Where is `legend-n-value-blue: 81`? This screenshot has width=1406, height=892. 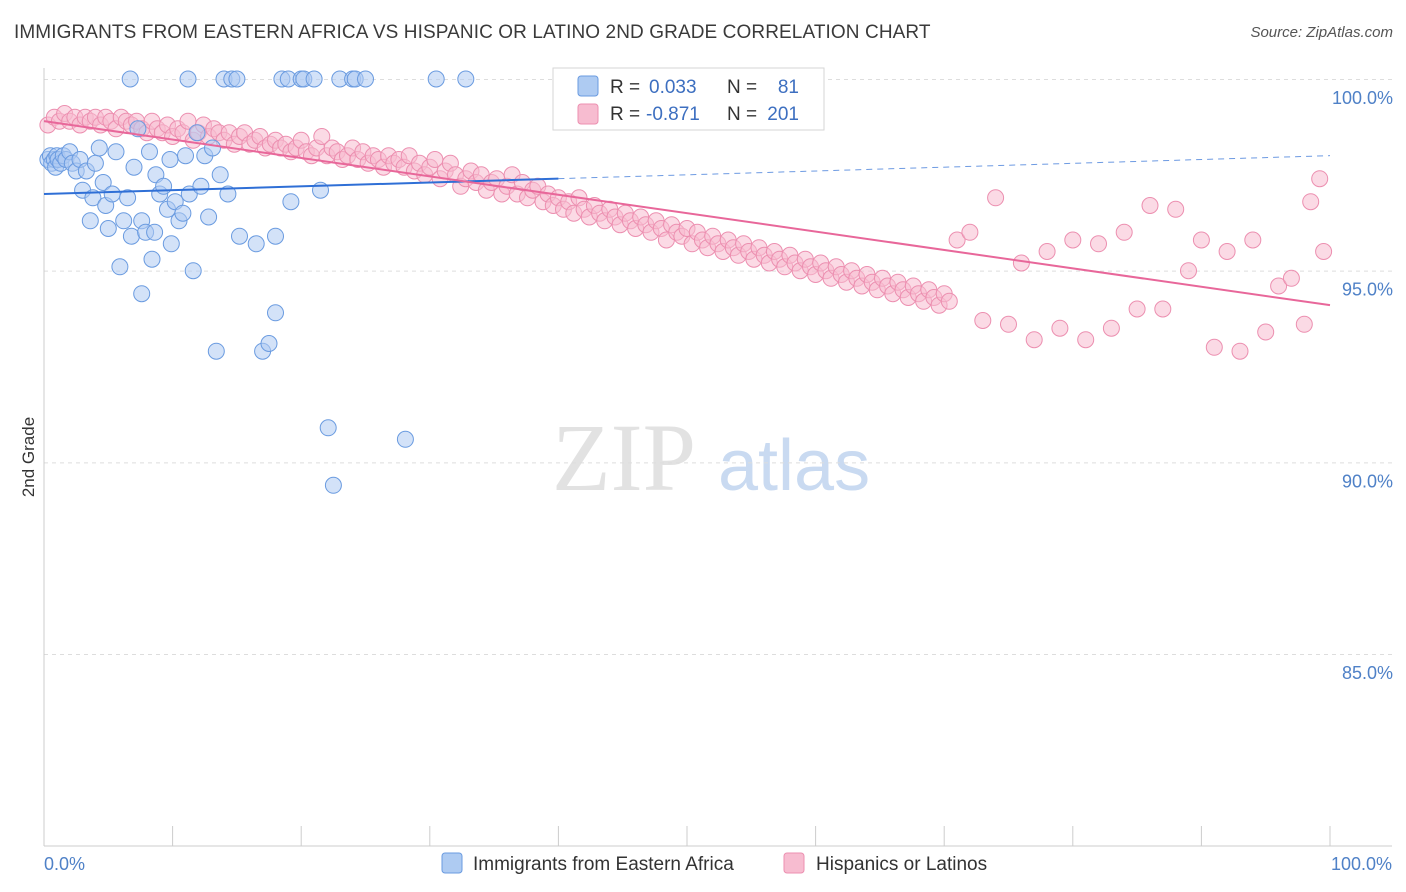
legend-n-value-blue: 81 is located at coordinates (788, 87).